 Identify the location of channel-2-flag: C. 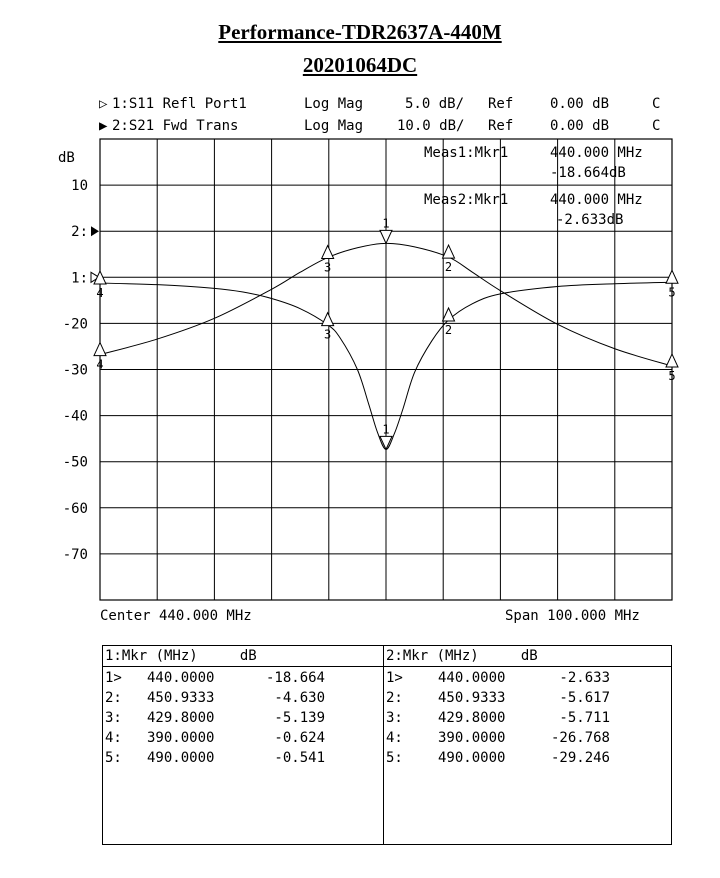
(656, 126).